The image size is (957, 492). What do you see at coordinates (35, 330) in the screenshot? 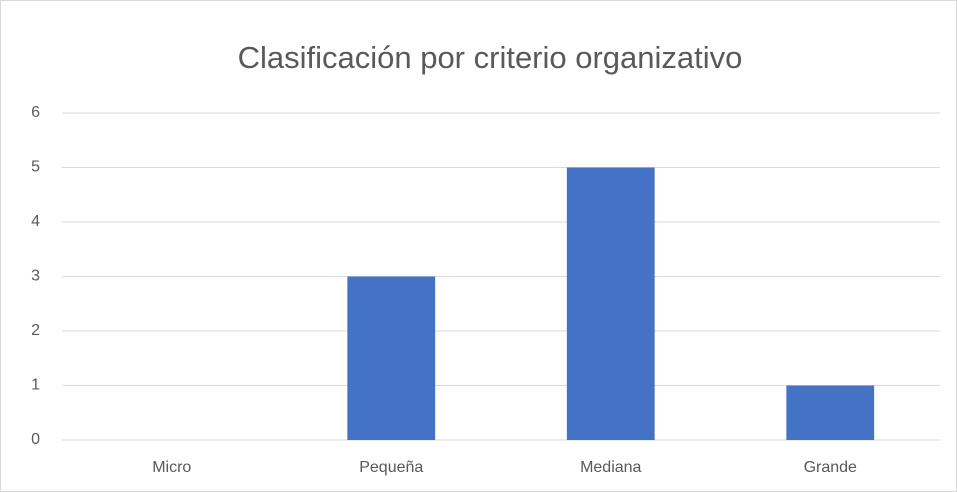
I see `y-tick-label: 2` at bounding box center [35, 330].